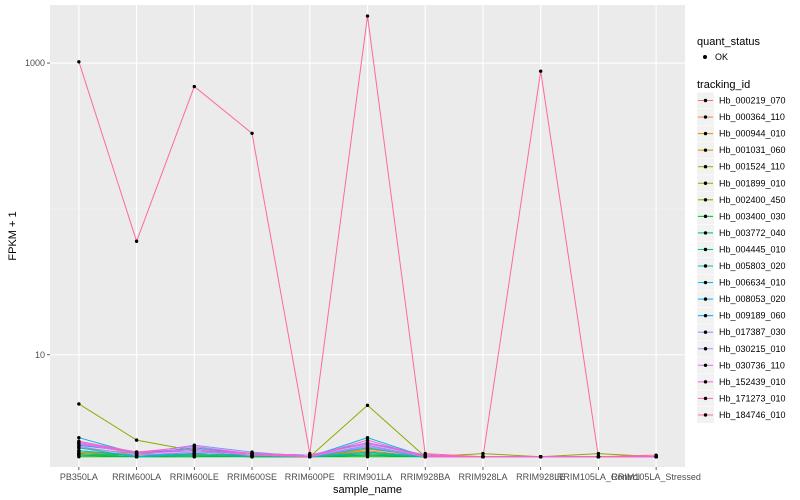 The image size is (800, 500). I want to click on x-tick-label: RRIM901LA, so click(367, 477).